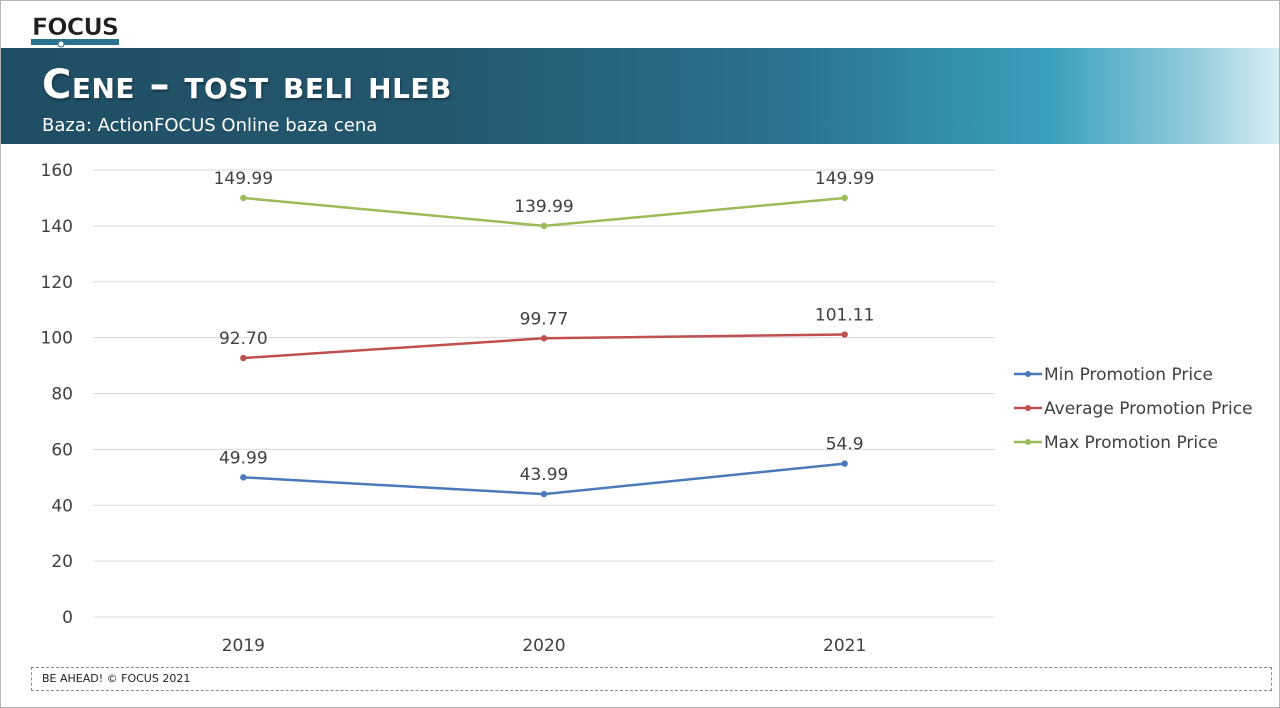  I want to click on y-tick-label: 40, so click(62, 506).